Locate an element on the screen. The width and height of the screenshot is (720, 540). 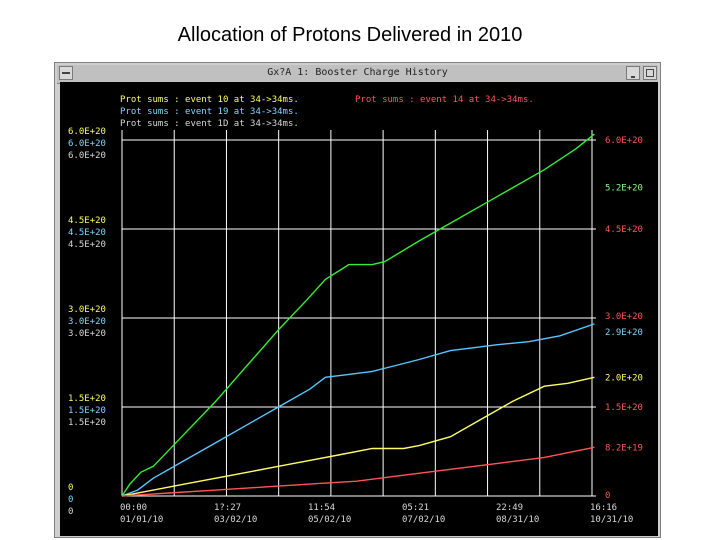
maximize-icon is located at coordinates (650, 73).